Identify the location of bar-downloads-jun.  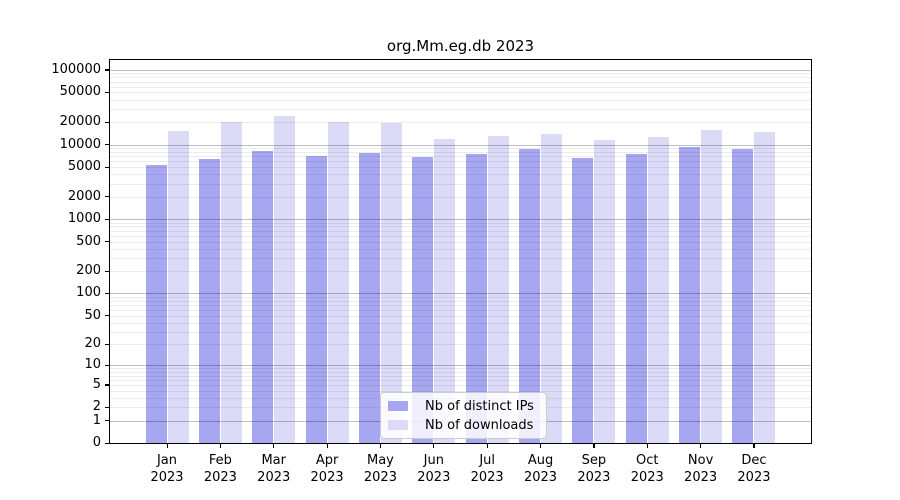
(445, 291).